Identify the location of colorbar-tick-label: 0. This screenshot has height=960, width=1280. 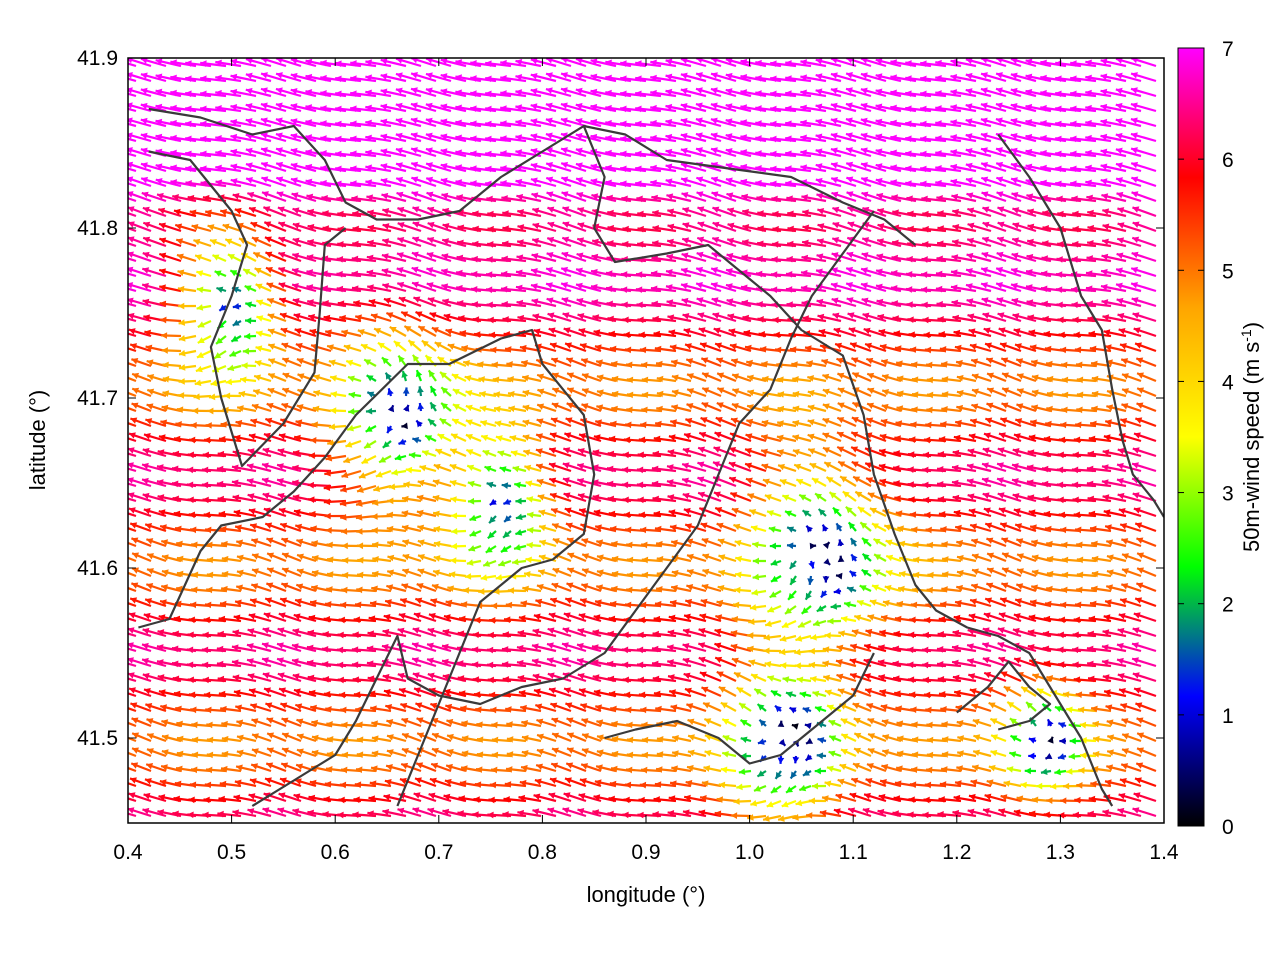
(1228, 827).